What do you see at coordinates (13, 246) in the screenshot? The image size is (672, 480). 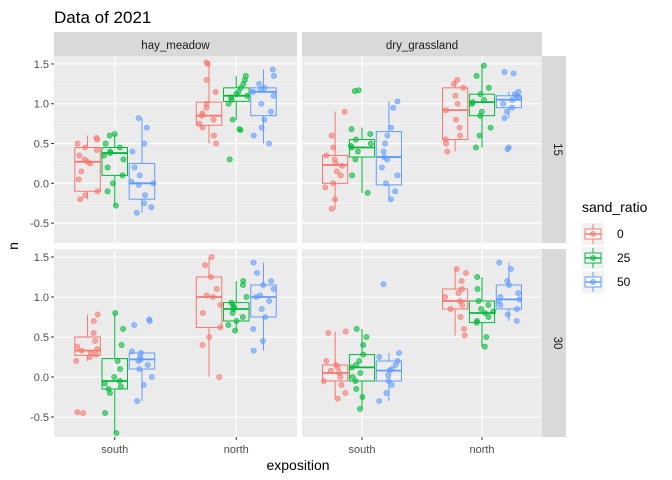 I see `y-axis-label: n` at bounding box center [13, 246].